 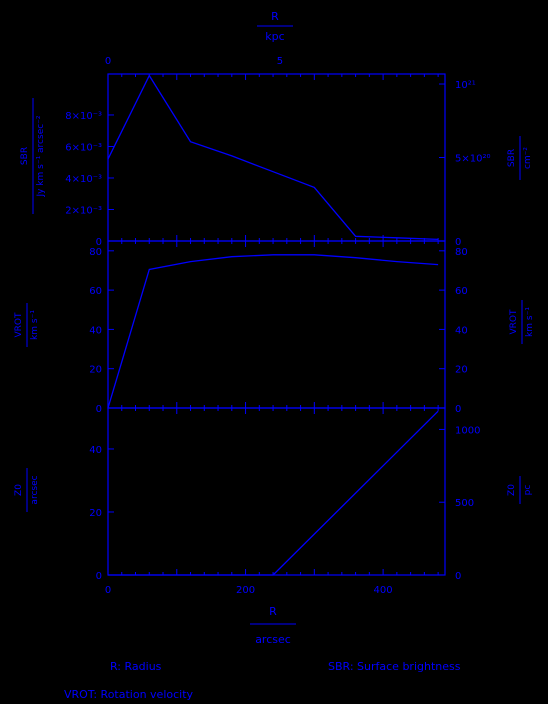 What do you see at coordinates (245, 590) in the screenshot?
I see `bottom-tick-label: 200` at bounding box center [245, 590].